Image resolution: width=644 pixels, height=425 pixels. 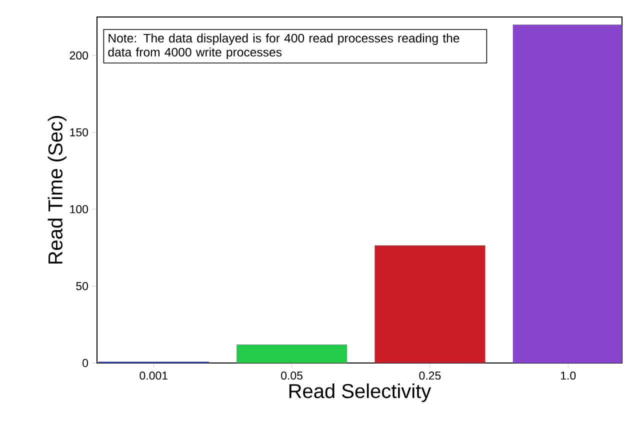 What do you see at coordinates (292, 376) in the screenshot?
I see `x-tick-label: 0.05` at bounding box center [292, 376].